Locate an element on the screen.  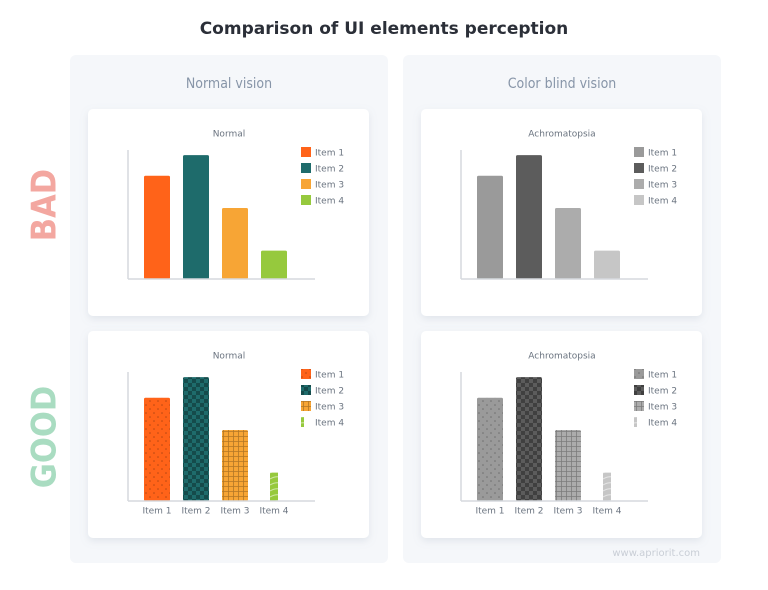
page-title: Comparison of UI elements perception is located at coordinates (384, 29).